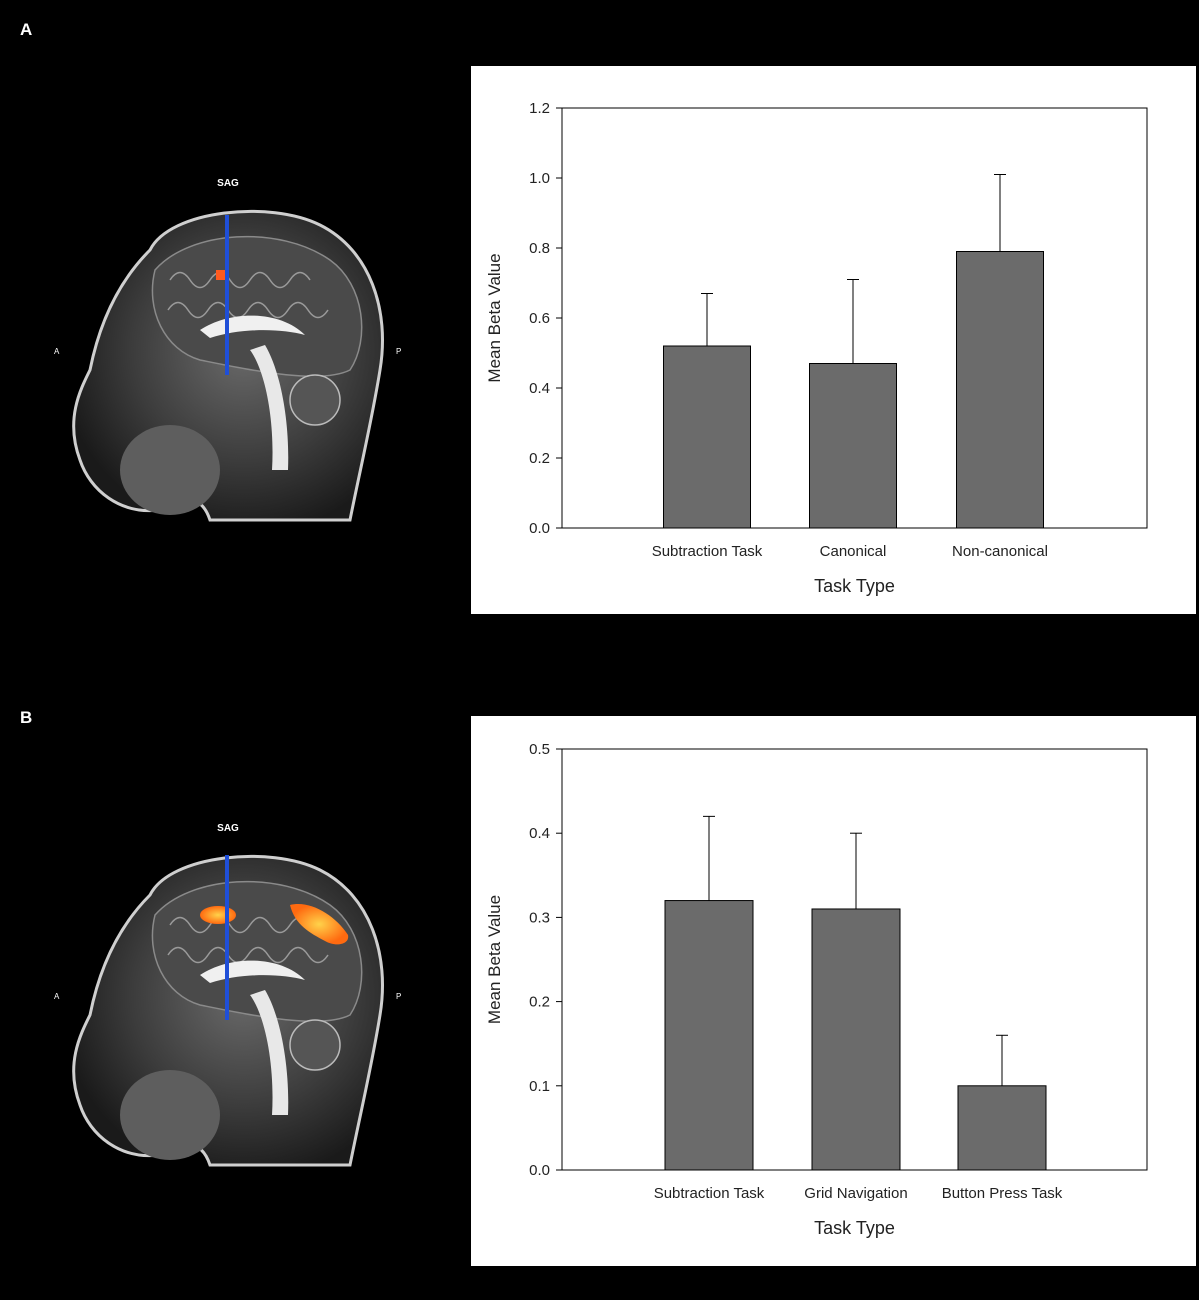 The image size is (1199, 1300). What do you see at coordinates (26, 717) in the screenshot?
I see `panel-b-letter: B` at bounding box center [26, 717].